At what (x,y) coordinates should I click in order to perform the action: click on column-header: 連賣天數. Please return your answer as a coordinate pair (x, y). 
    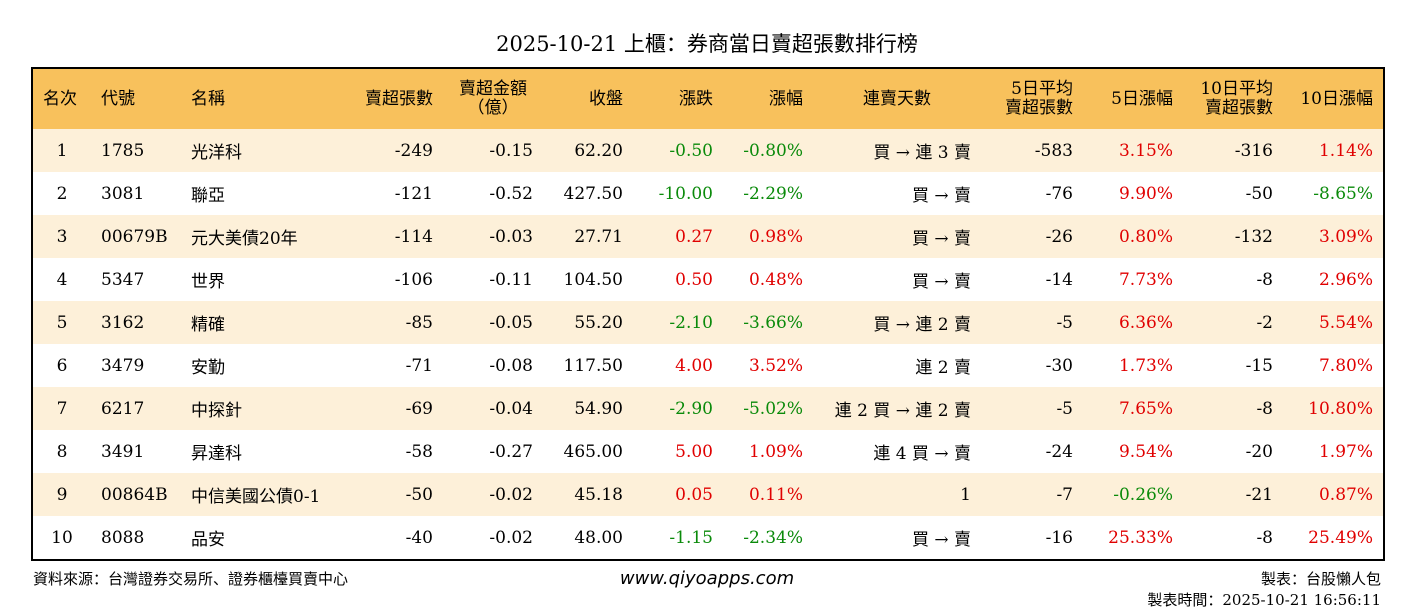
    Looking at the image, I should click on (897, 98).